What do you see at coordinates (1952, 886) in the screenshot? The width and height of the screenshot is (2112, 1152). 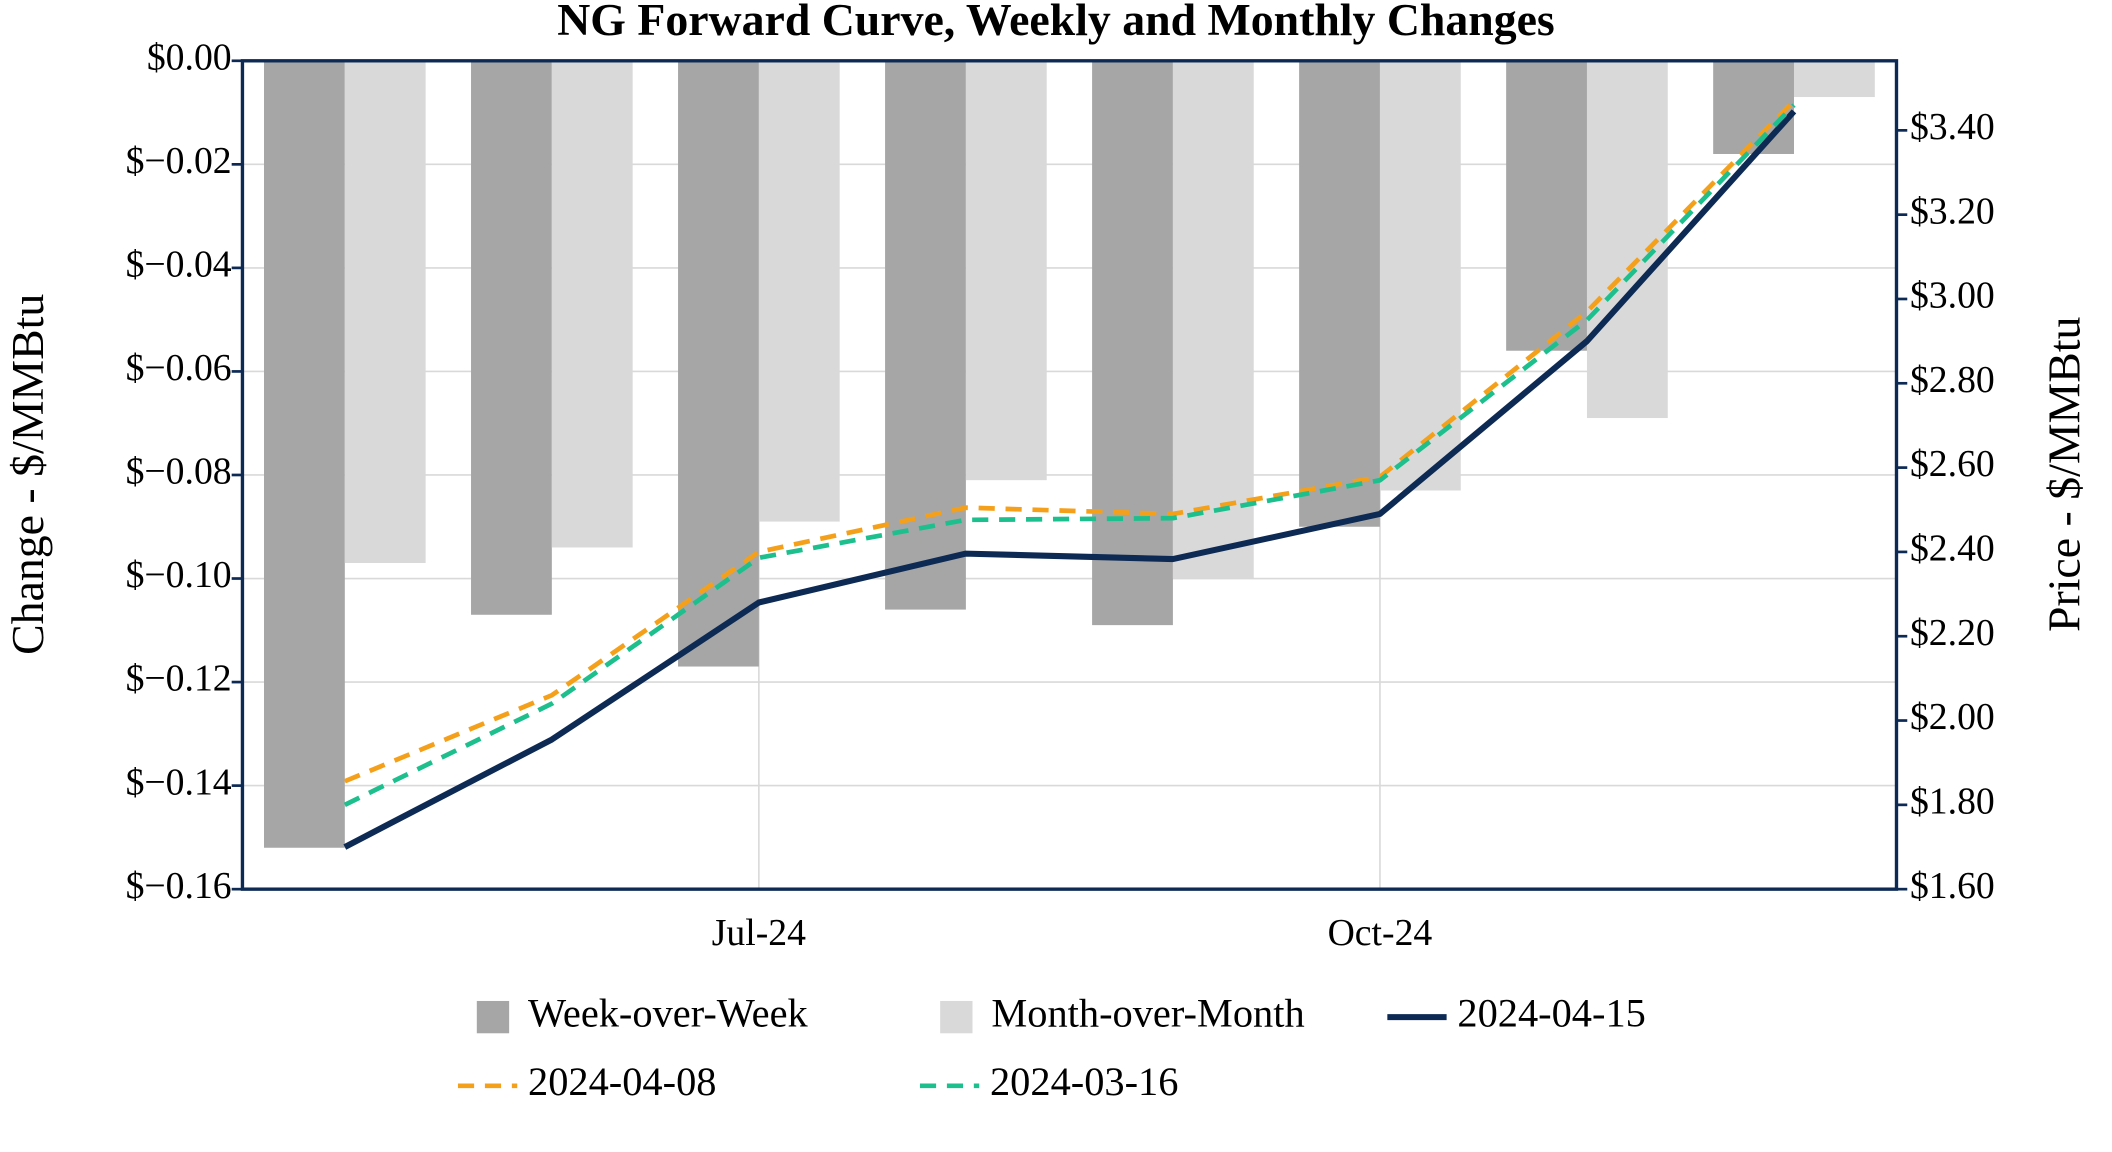 I see `y2-tick-label: $1.60` at bounding box center [1952, 886].